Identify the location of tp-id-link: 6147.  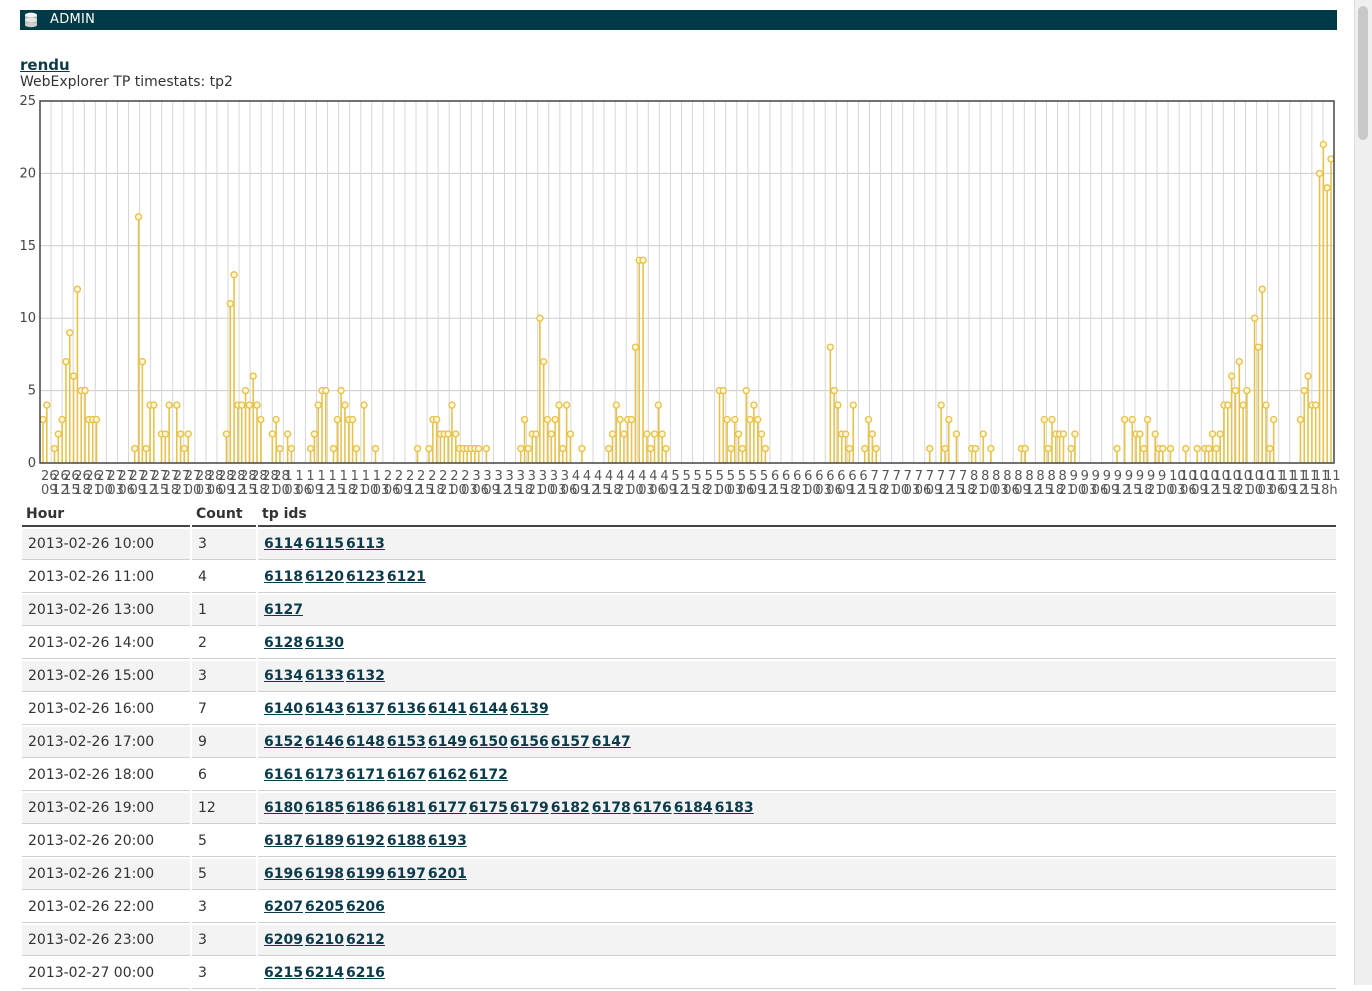
(611, 742).